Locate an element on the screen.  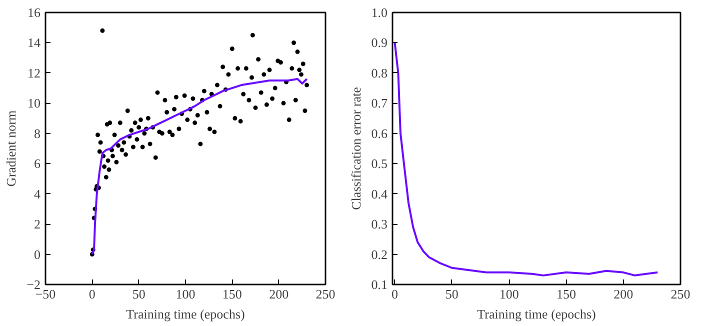
y-tick-label: 0.7 is located at coordinates (379, 103).